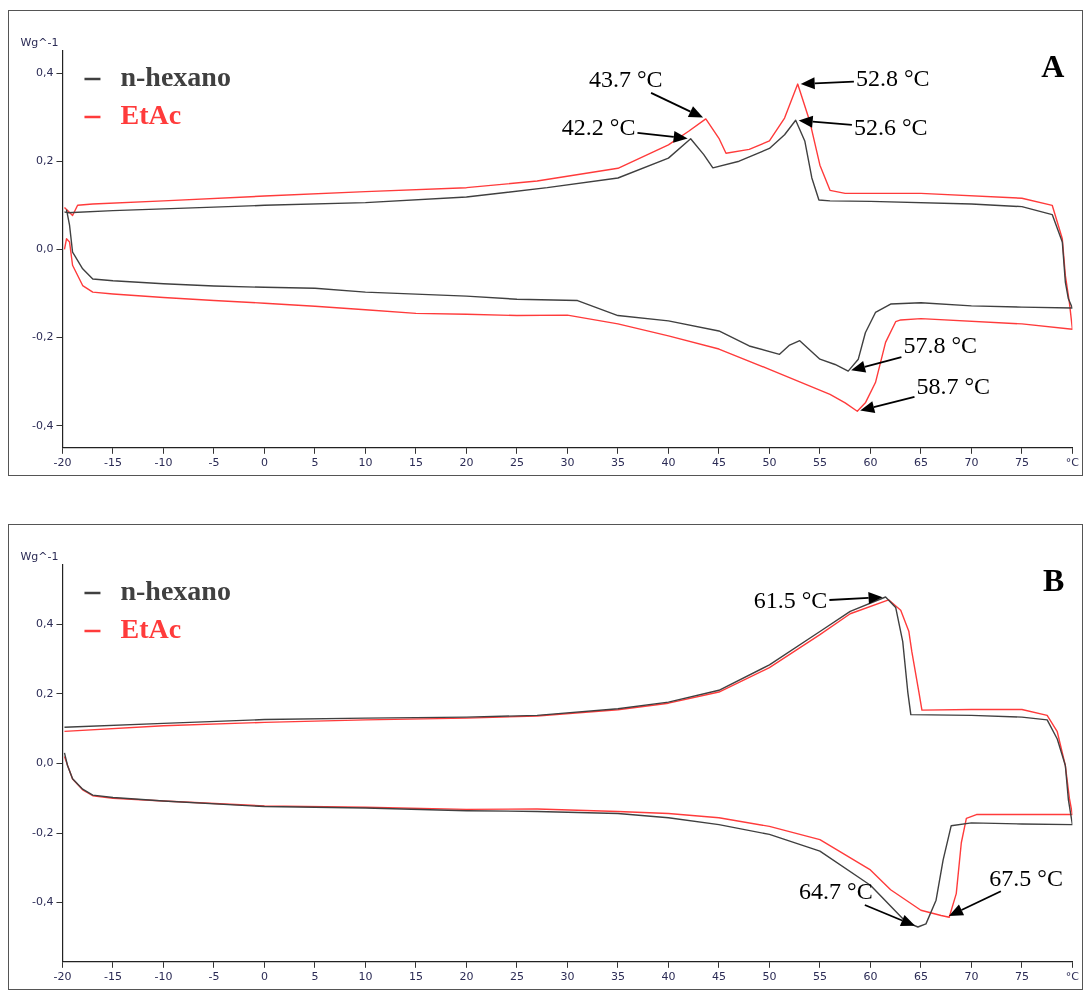 This screenshot has width=1085, height=994. I want to click on chart-title: B, so click(1054, 580).